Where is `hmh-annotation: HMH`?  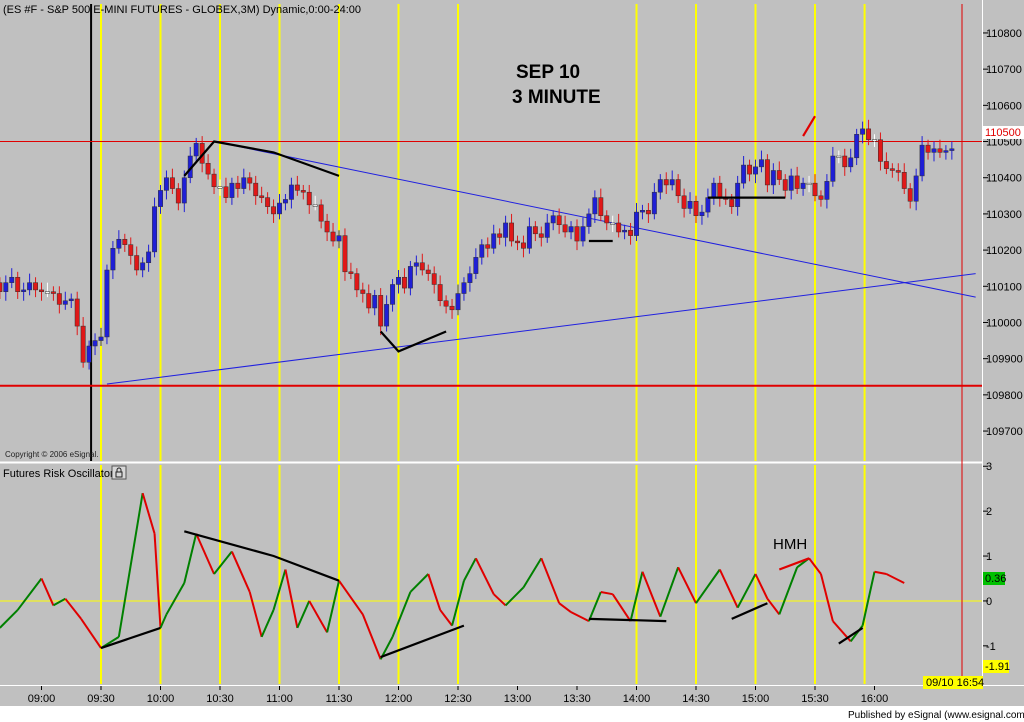
hmh-annotation: HMH is located at coordinates (790, 544).